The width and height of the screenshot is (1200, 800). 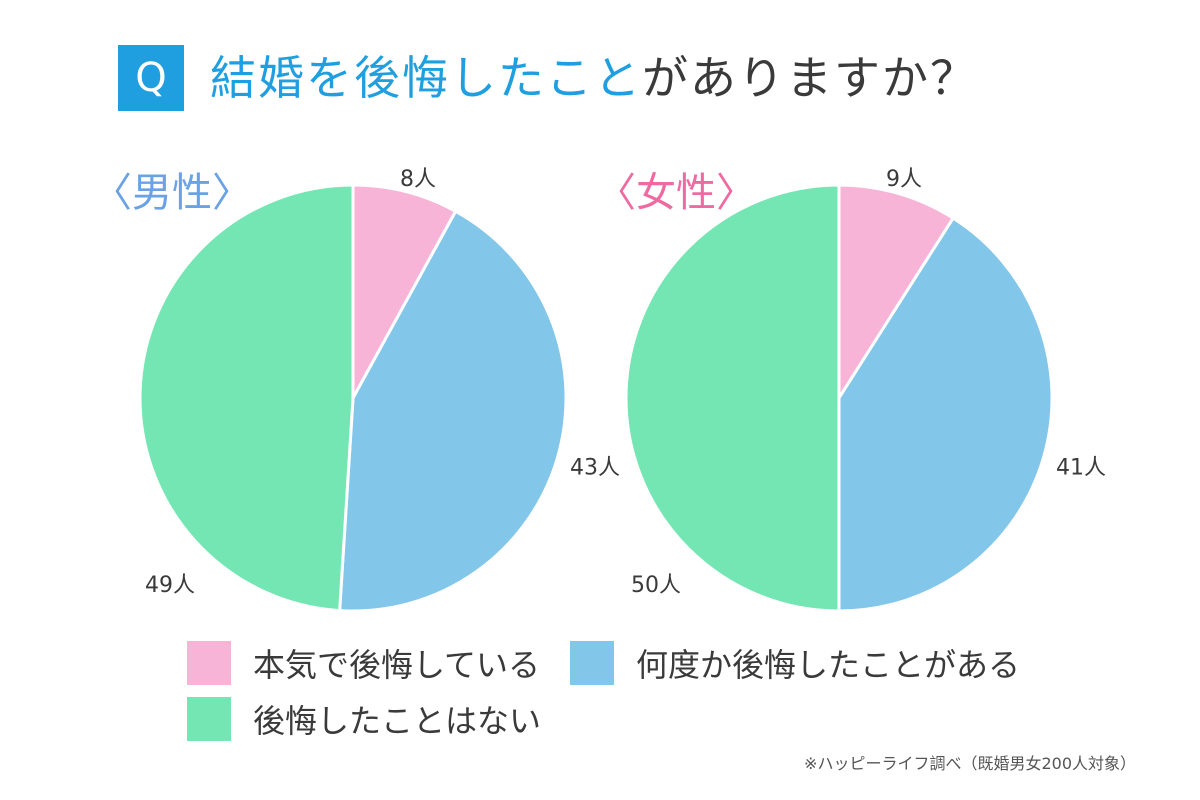 I want to click on legend-item-serious: 本気で後悔している, so click(x=363, y=663).